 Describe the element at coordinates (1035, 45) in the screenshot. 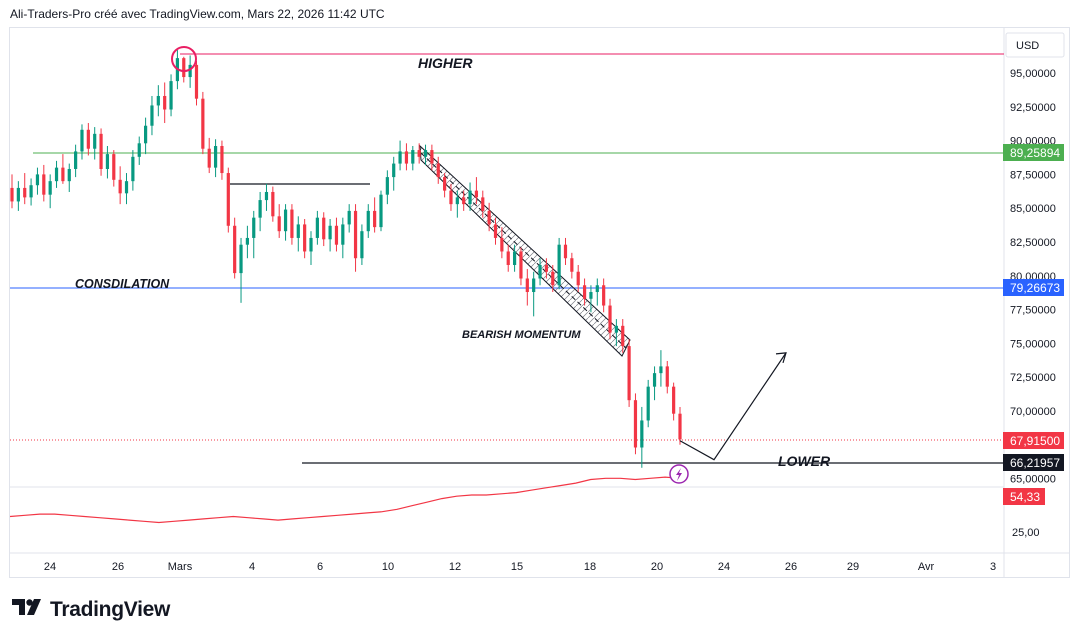

I see `currency-box` at that location.